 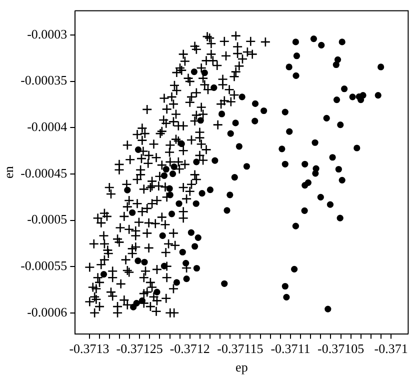 What do you see at coordinates (47, 312) in the screenshot?
I see `y-tick-label: -0.0006` at bounding box center [47, 312].